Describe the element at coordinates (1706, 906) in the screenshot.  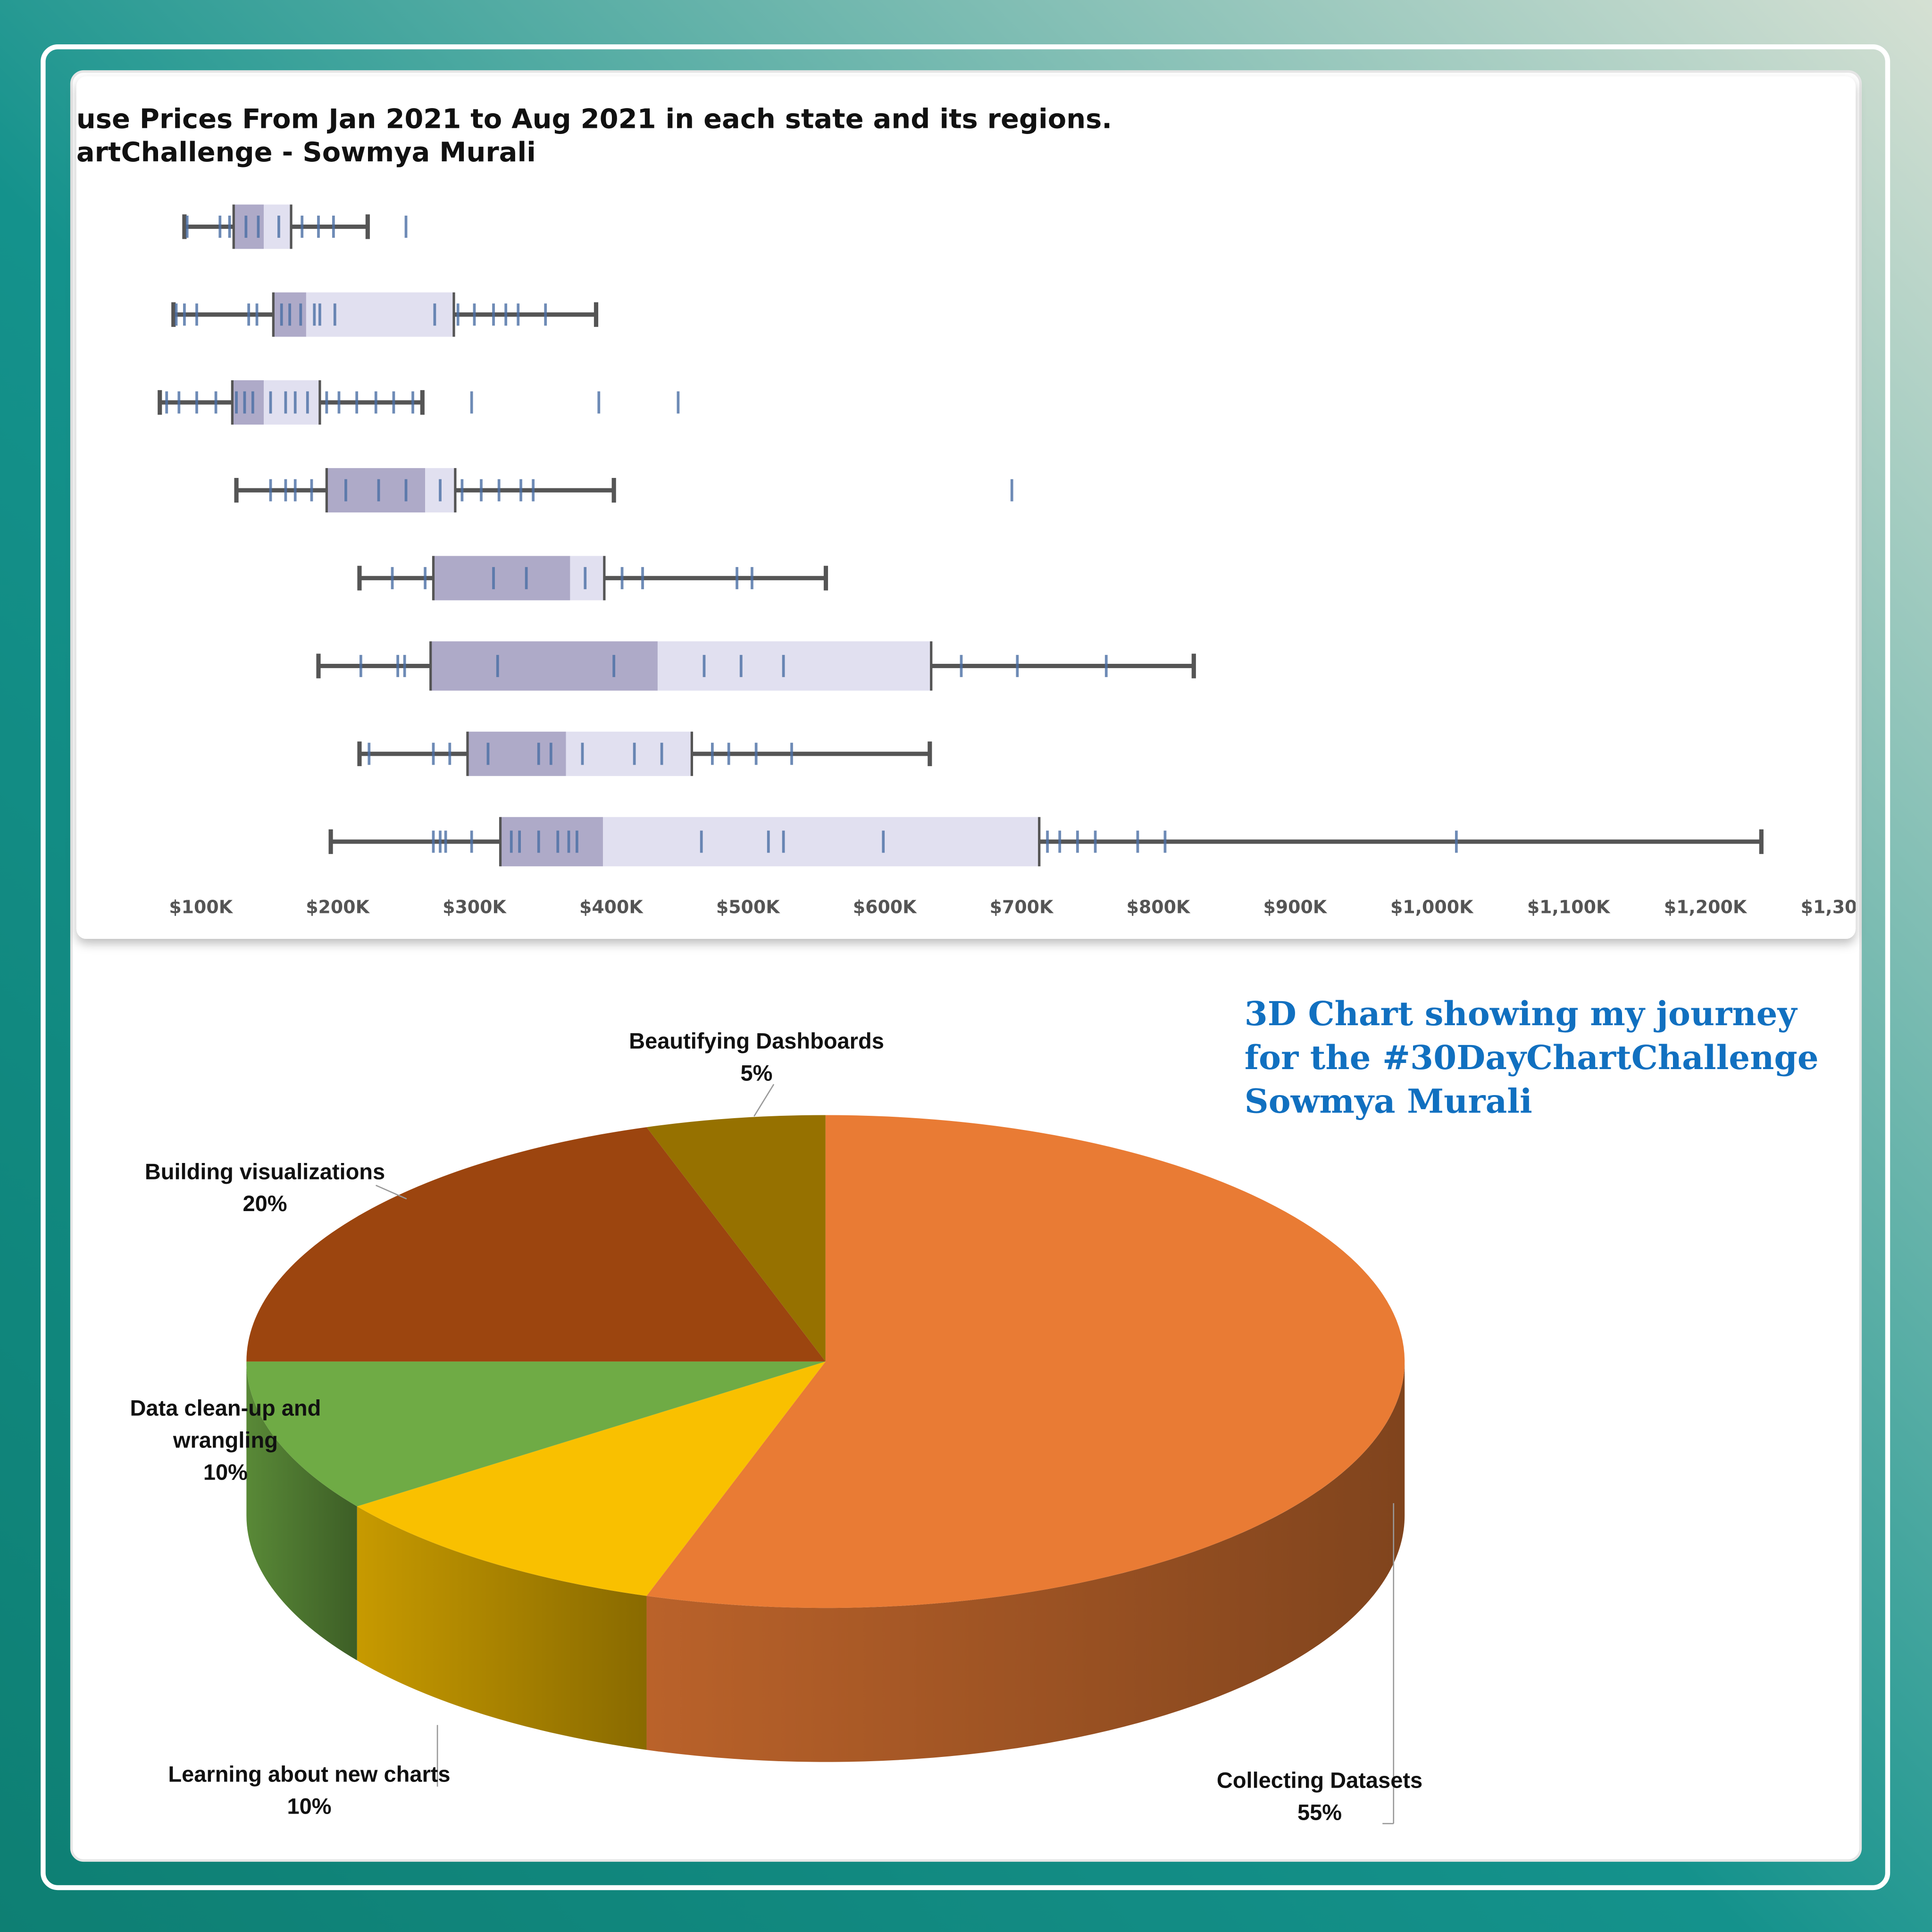
I see `x-tick-label: $1,200K` at that location.